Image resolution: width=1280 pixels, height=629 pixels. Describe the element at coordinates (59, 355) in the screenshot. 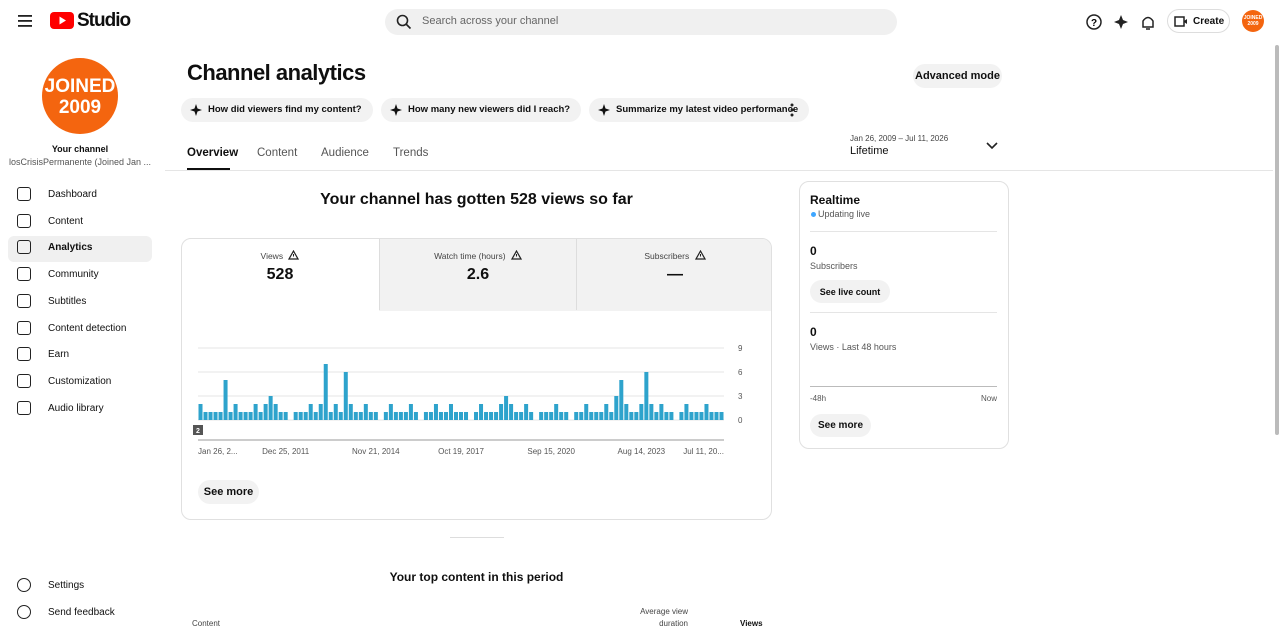

I see `nav-item: Earn` at that location.